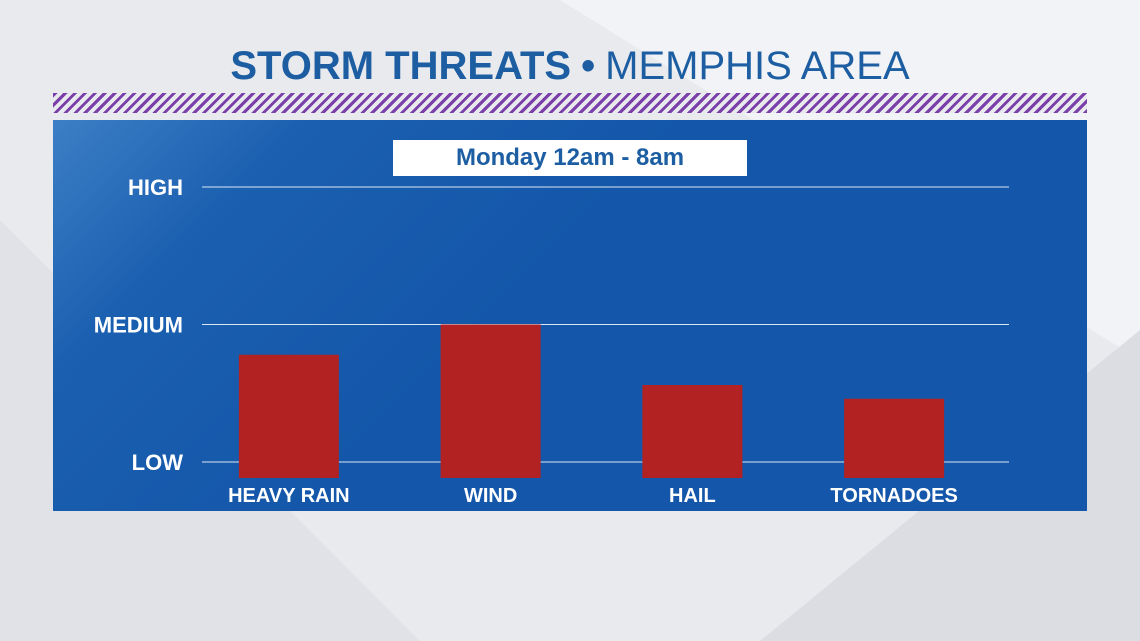 This screenshot has height=641, width=1140. Describe the element at coordinates (289, 496) in the screenshot. I see `category-label-heavy-rain: HEAVY RAIN` at that location.